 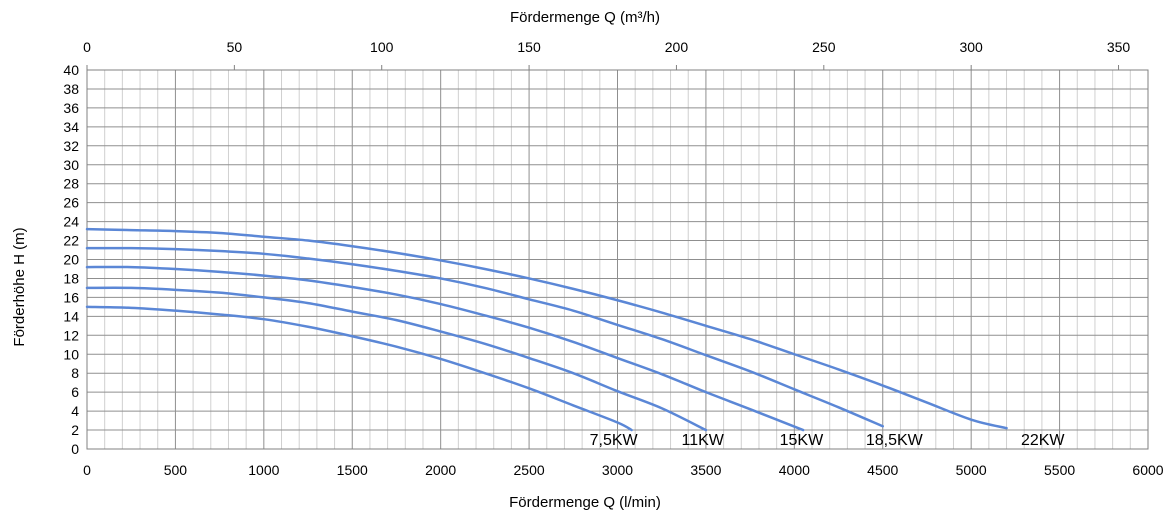 I want to click on series-label: 15KW, so click(x=802, y=440).